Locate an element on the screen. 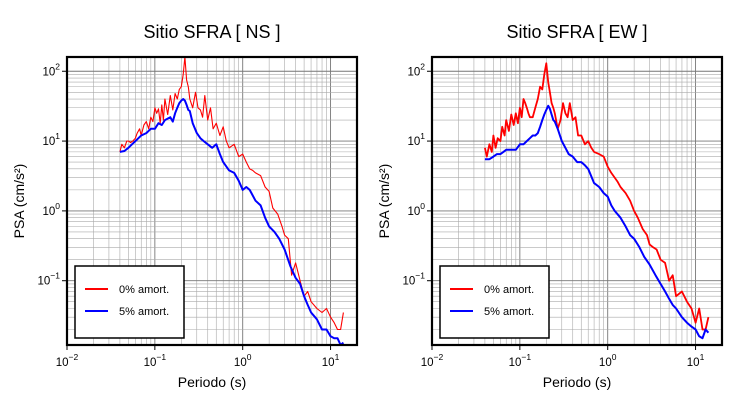 The width and height of the screenshot is (730, 400). chart-title: Sitio SFRA [ NS ] is located at coordinates (211, 32).